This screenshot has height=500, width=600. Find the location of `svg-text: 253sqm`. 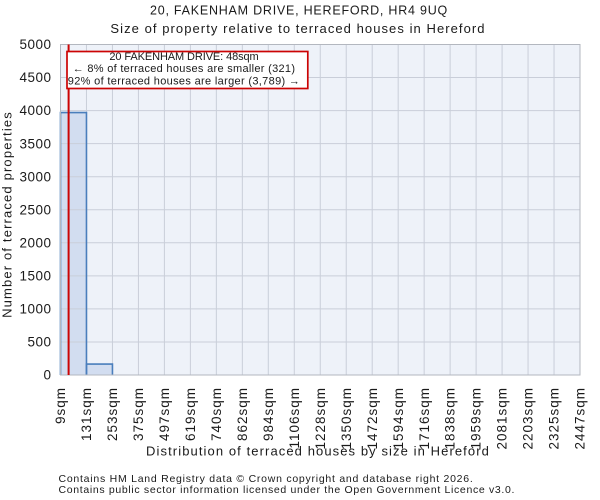

svg-text: 253sqm is located at coordinates (112, 414).